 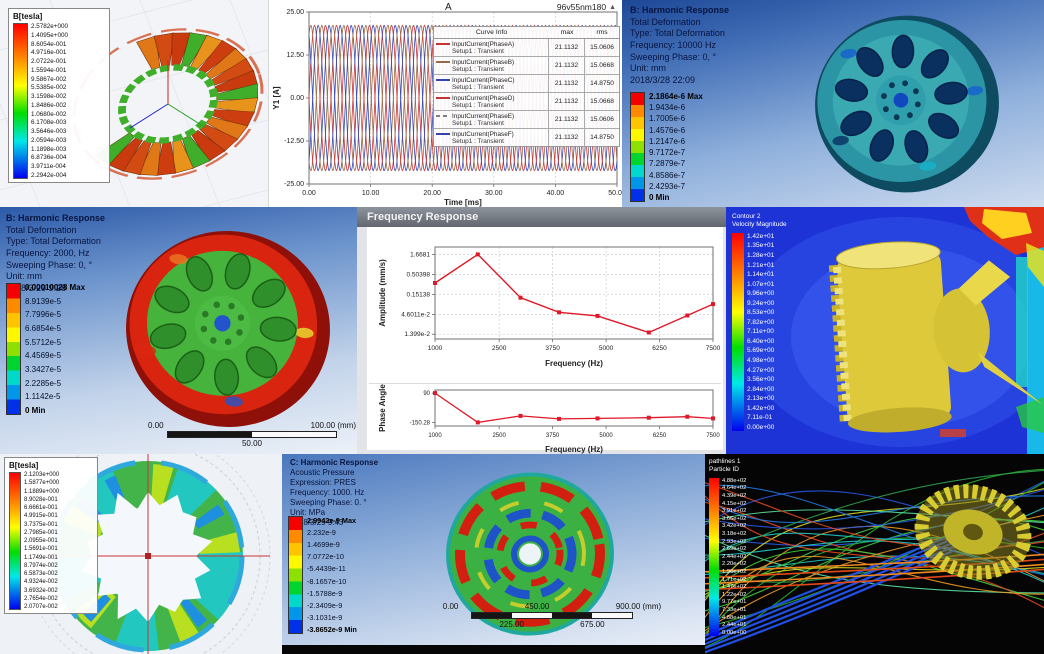 I want to click on result-info-line: 2018/3/29 9:28, so click(x=36, y=288).